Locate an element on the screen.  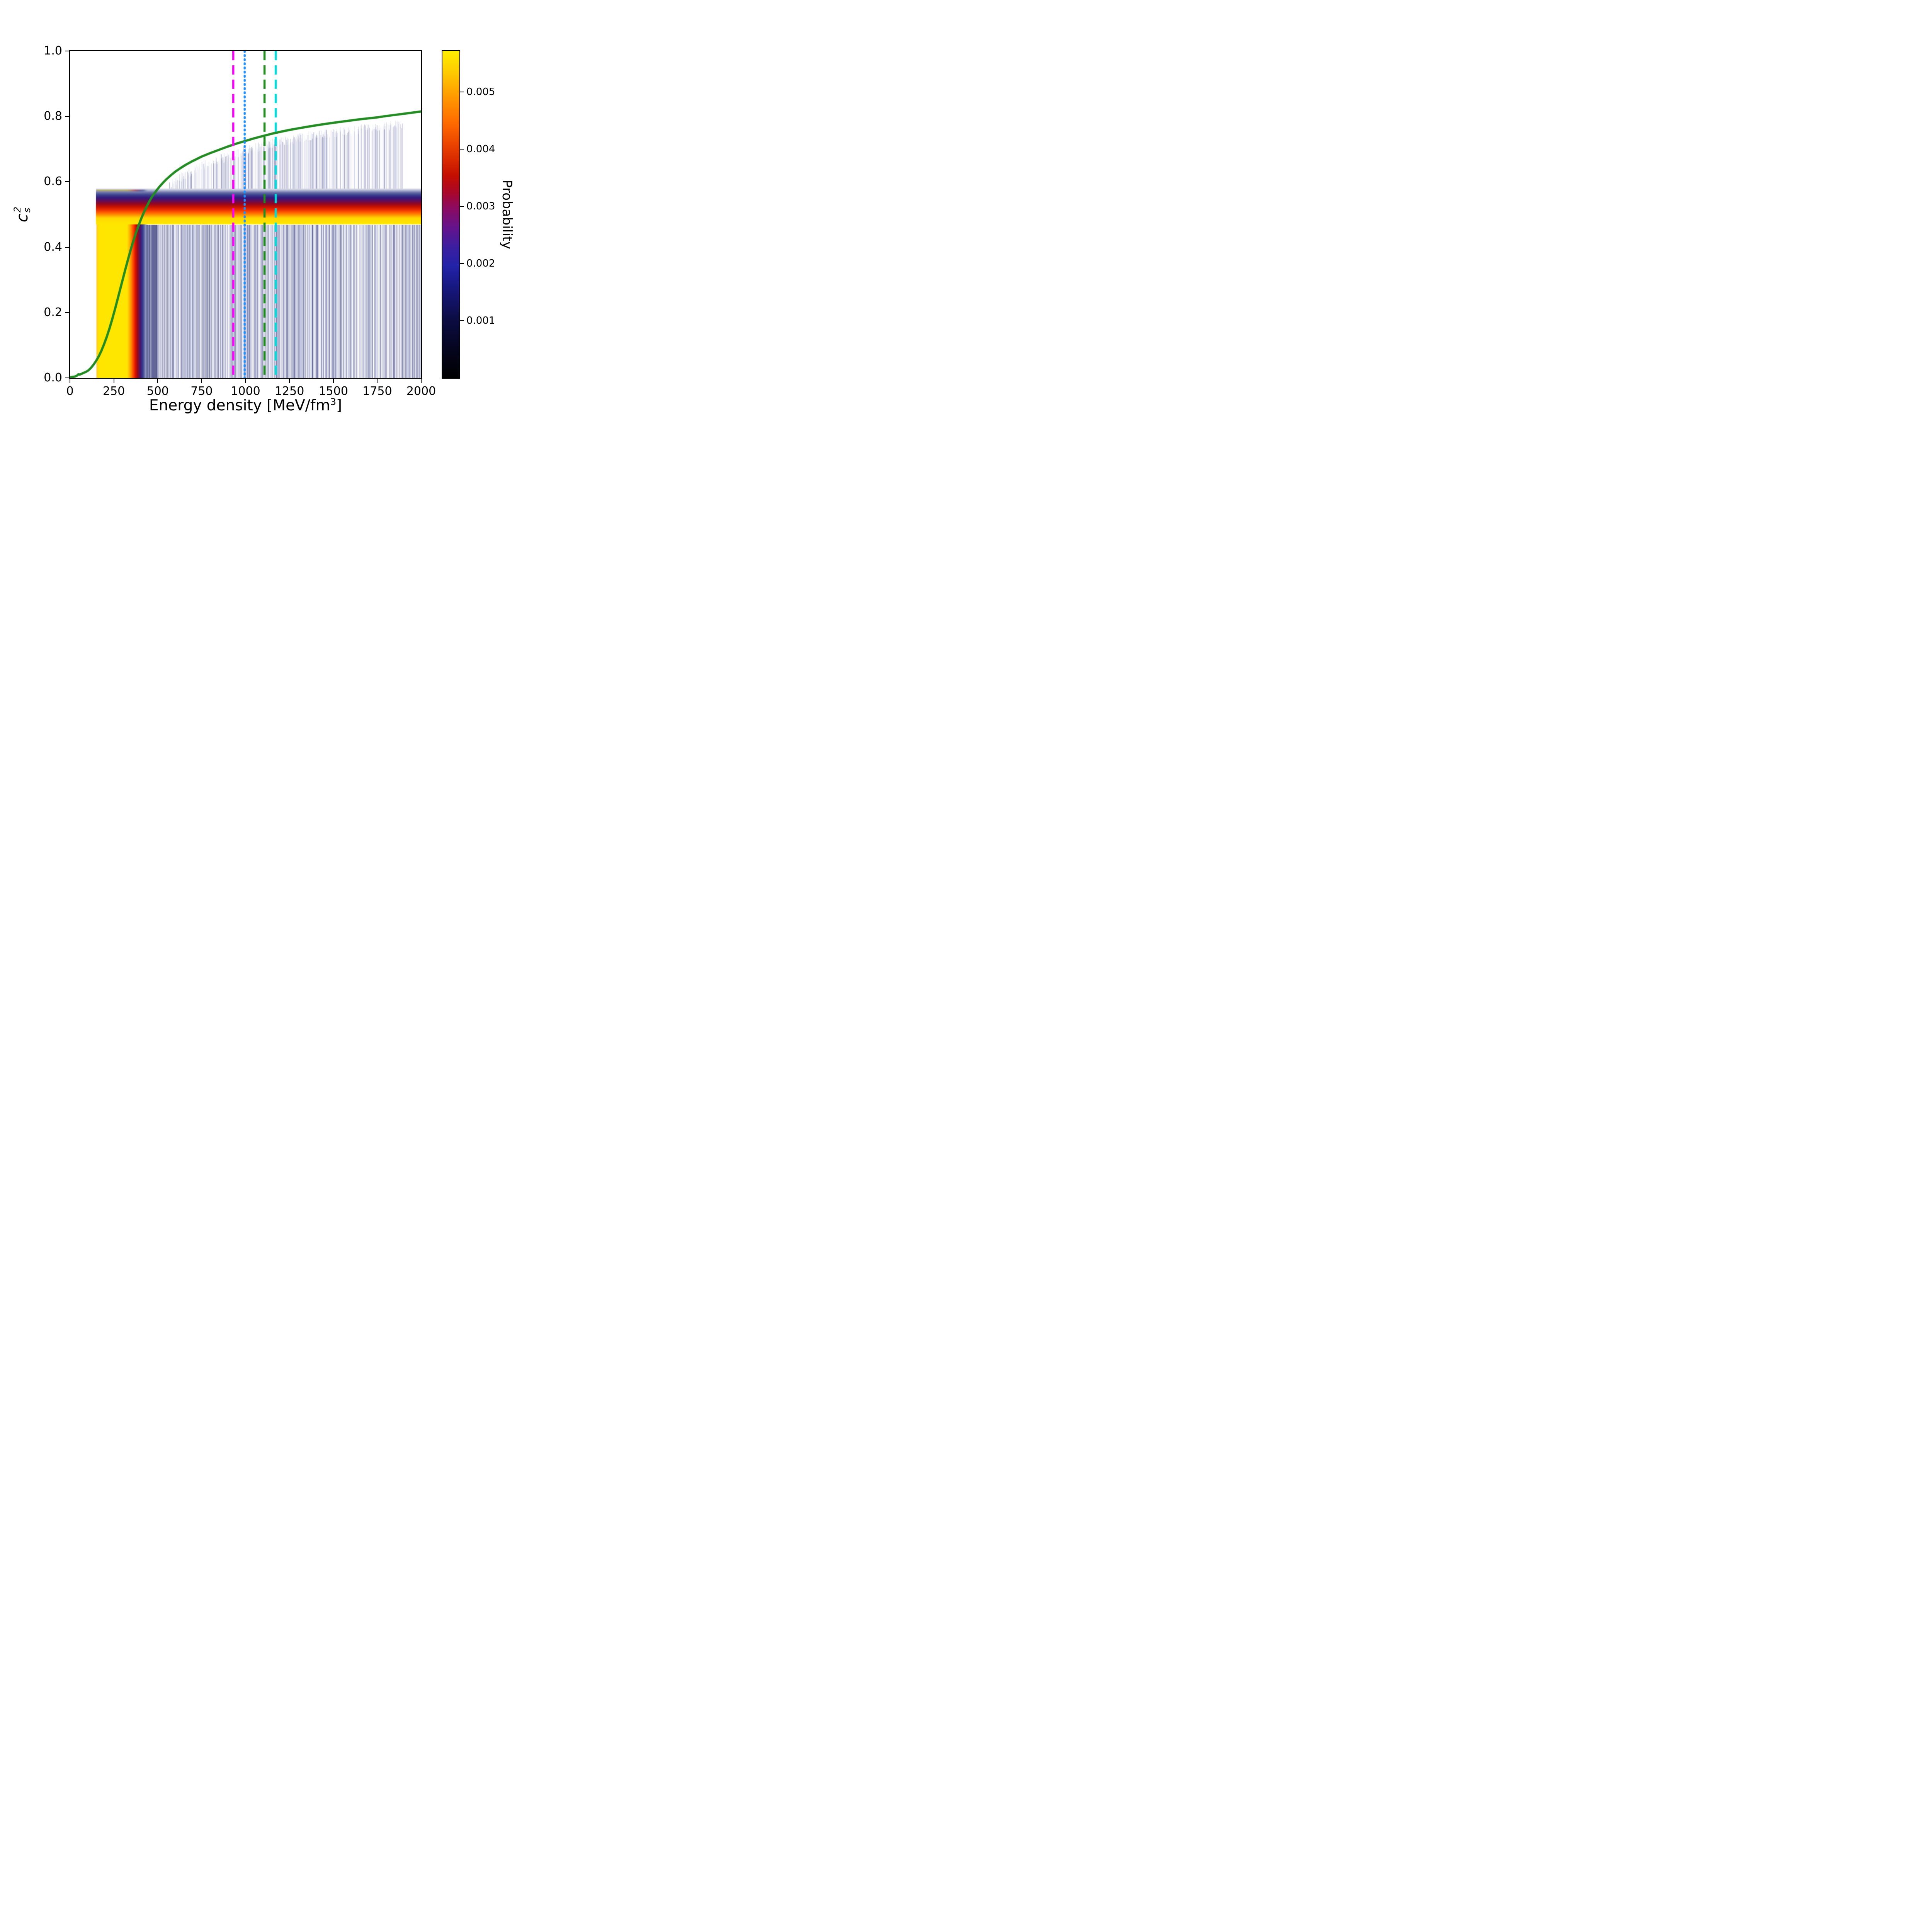
colorbar-tick-label: 0.001 is located at coordinates (481, 321).